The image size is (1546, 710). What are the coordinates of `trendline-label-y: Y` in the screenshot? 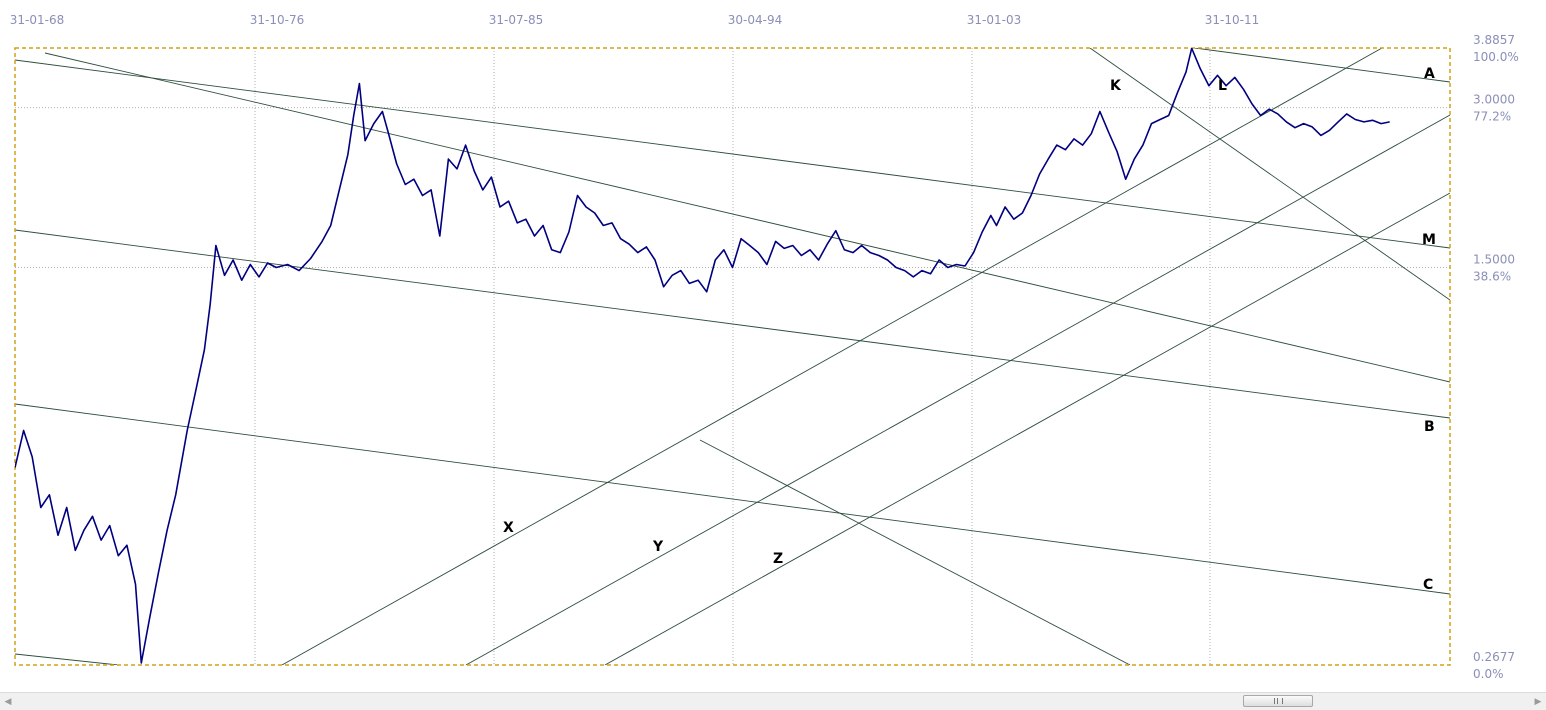 It's located at (658, 547).